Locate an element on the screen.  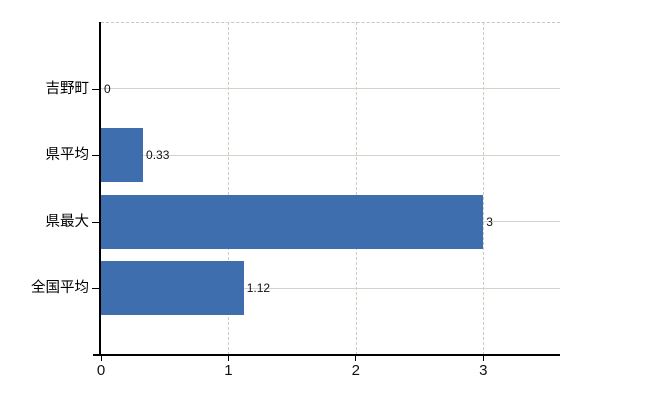
x-axis-tick-label: 2 is located at coordinates (356, 370).